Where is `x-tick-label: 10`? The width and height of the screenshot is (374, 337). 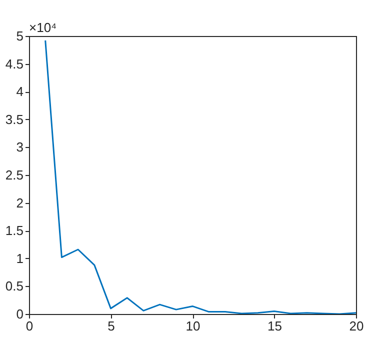
x-tick-label: 10 is located at coordinates (193, 326).